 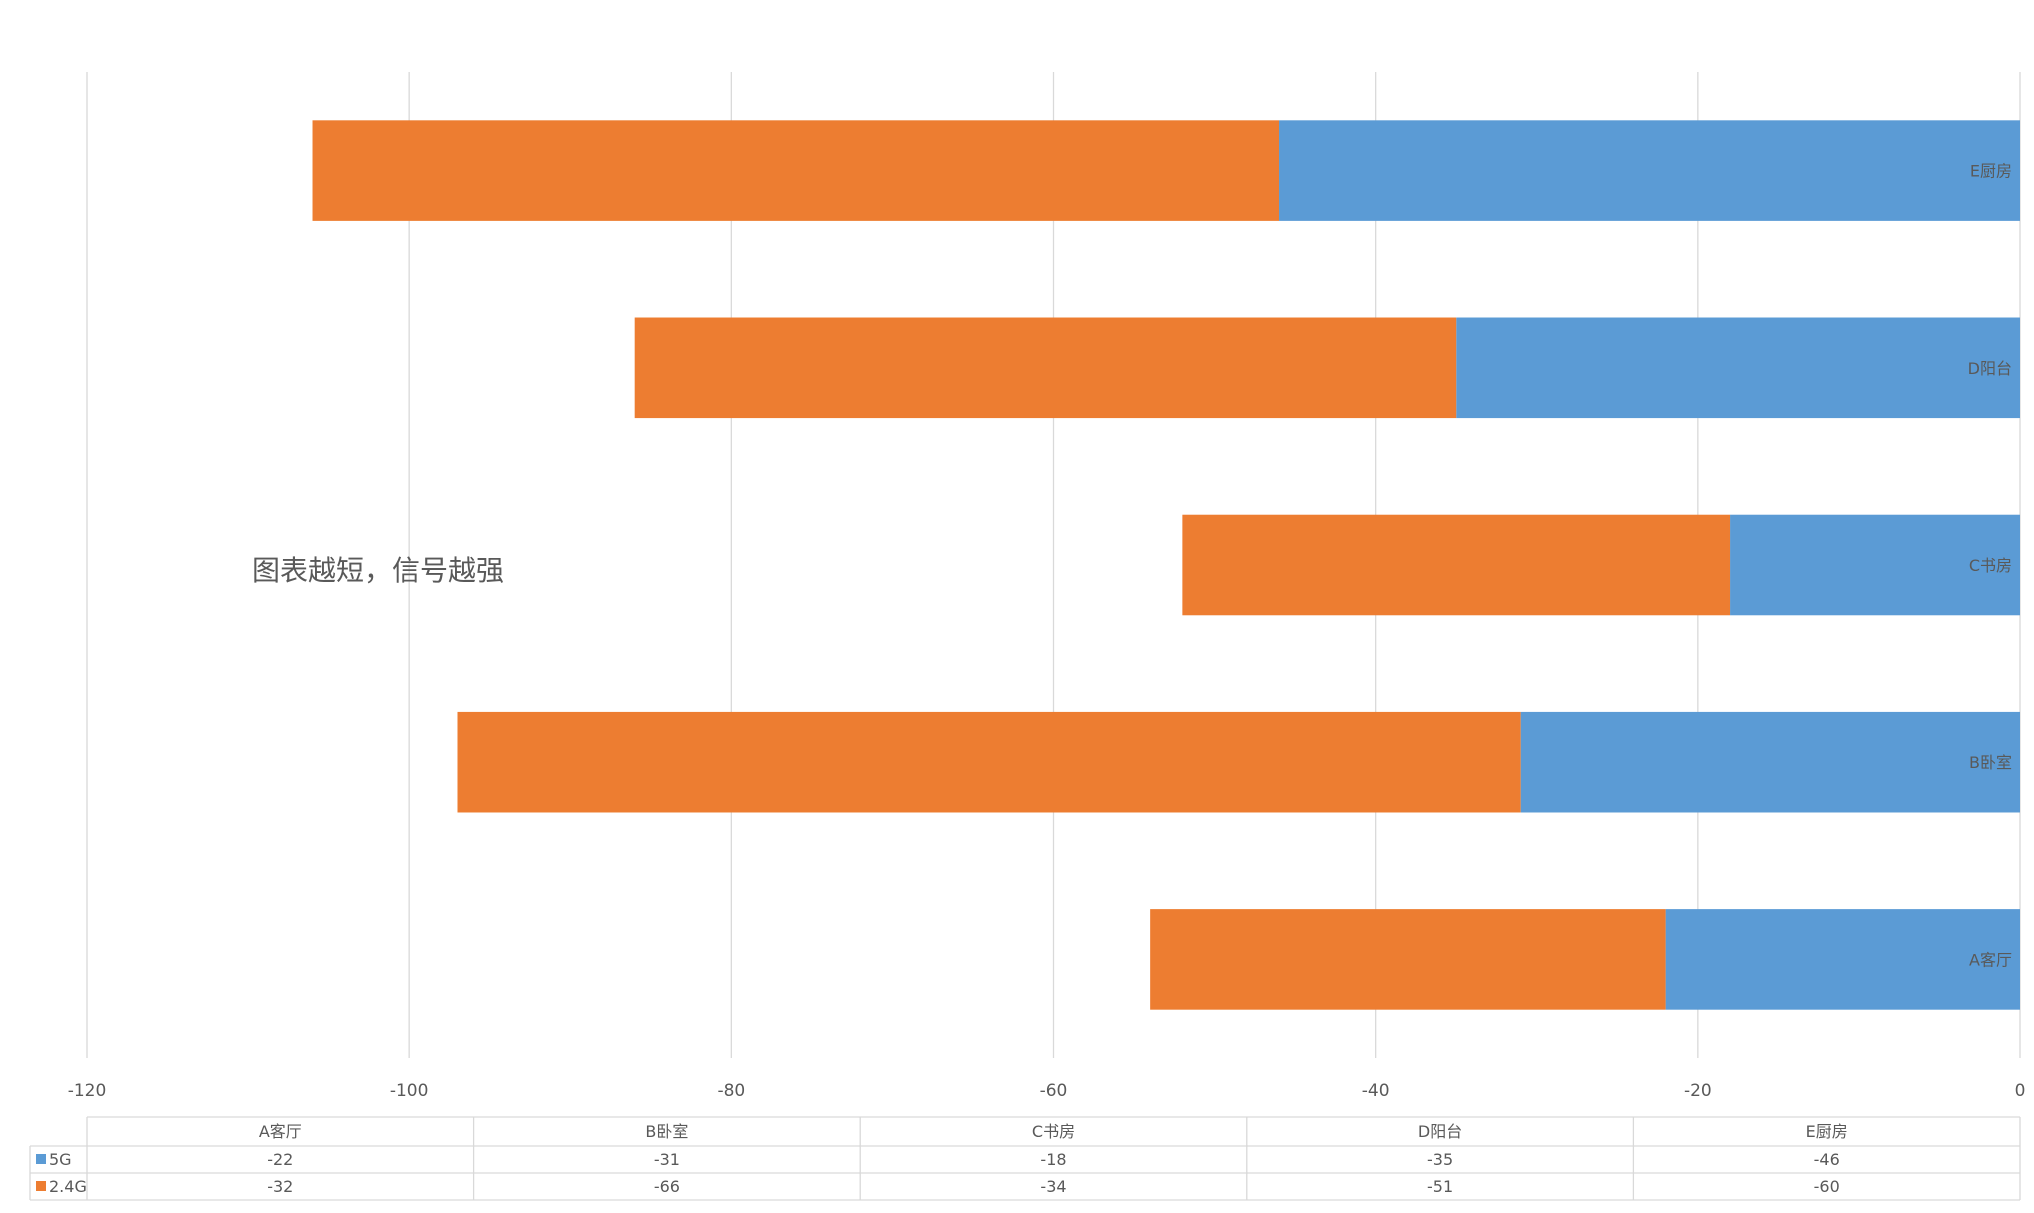 I want to click on table-value-cell: -60, so click(x=1827, y=1186).